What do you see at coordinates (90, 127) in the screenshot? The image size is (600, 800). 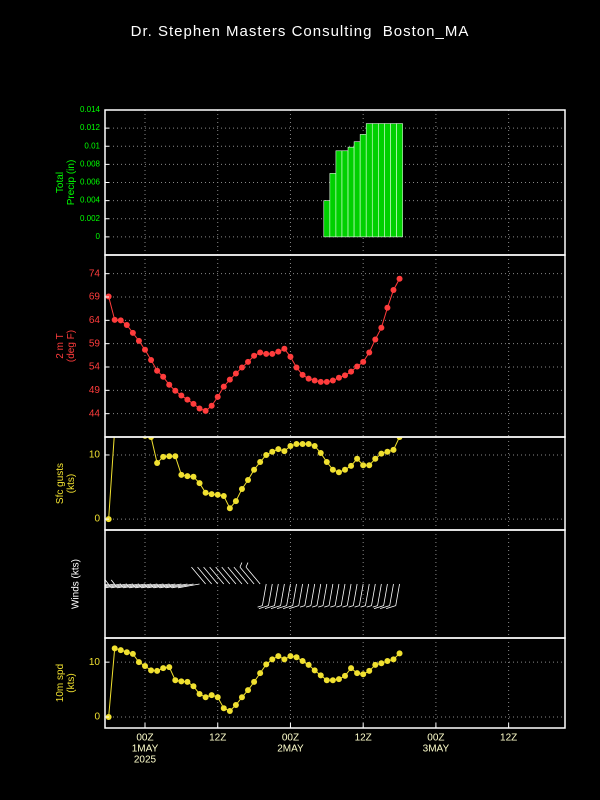 I see `y-tick-label: 0.012` at bounding box center [90, 127].